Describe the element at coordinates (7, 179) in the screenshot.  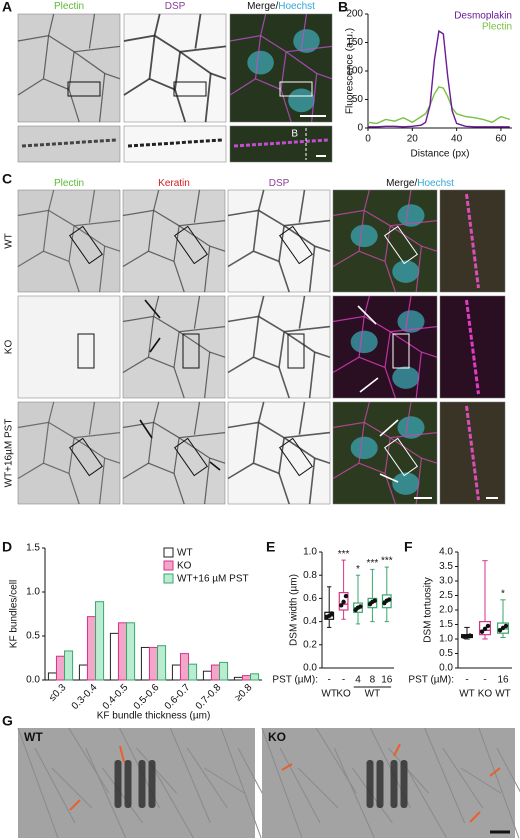
I see `panel-letter: C` at that location.